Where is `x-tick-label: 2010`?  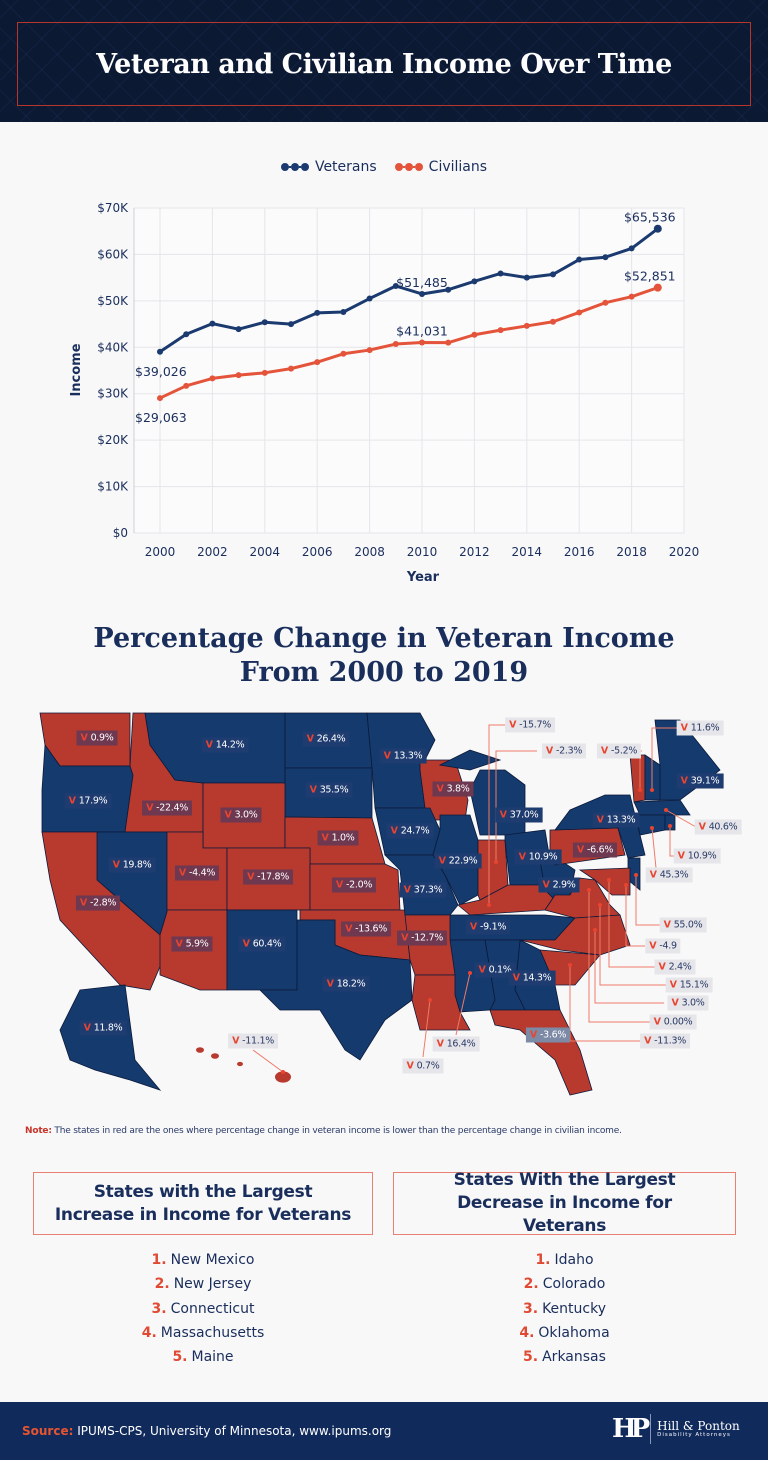
x-tick-label: 2010 is located at coordinates (422, 552).